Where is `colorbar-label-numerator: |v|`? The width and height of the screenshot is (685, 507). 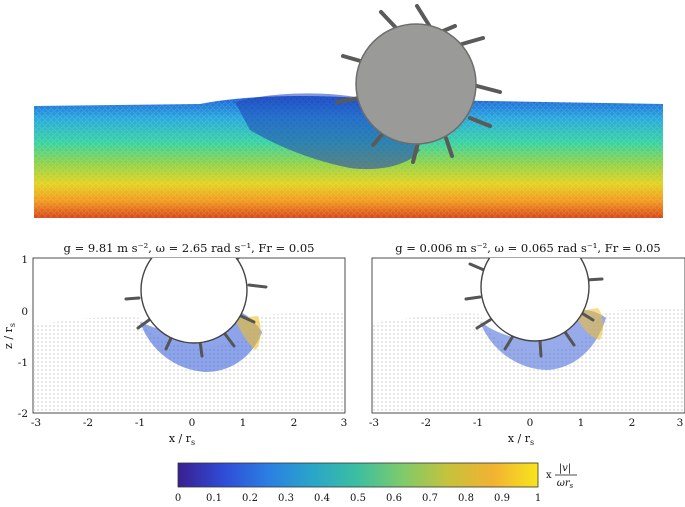 colorbar-label-numerator: |v| is located at coordinates (565, 468).